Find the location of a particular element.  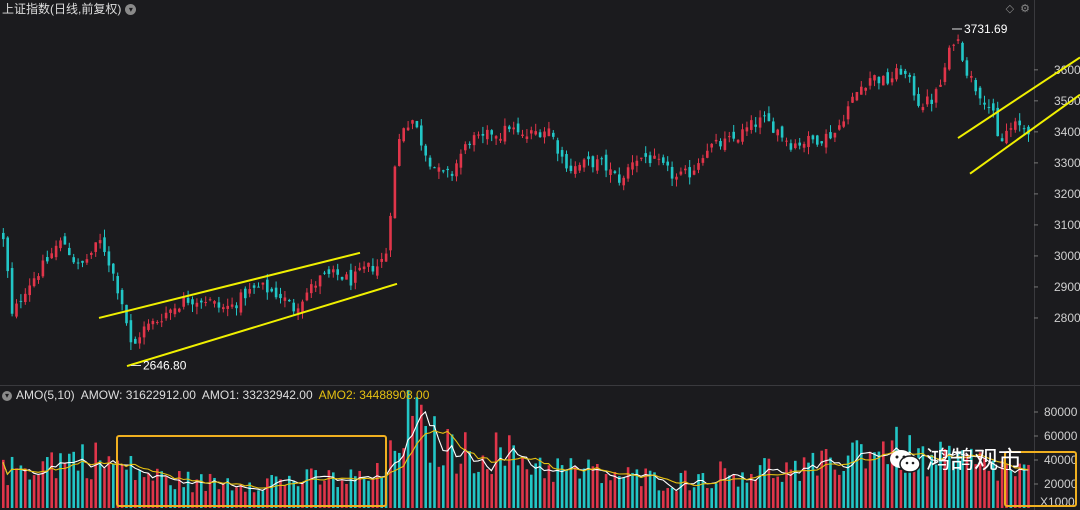

price-tick-label: 3200 is located at coordinates (1067, 194).